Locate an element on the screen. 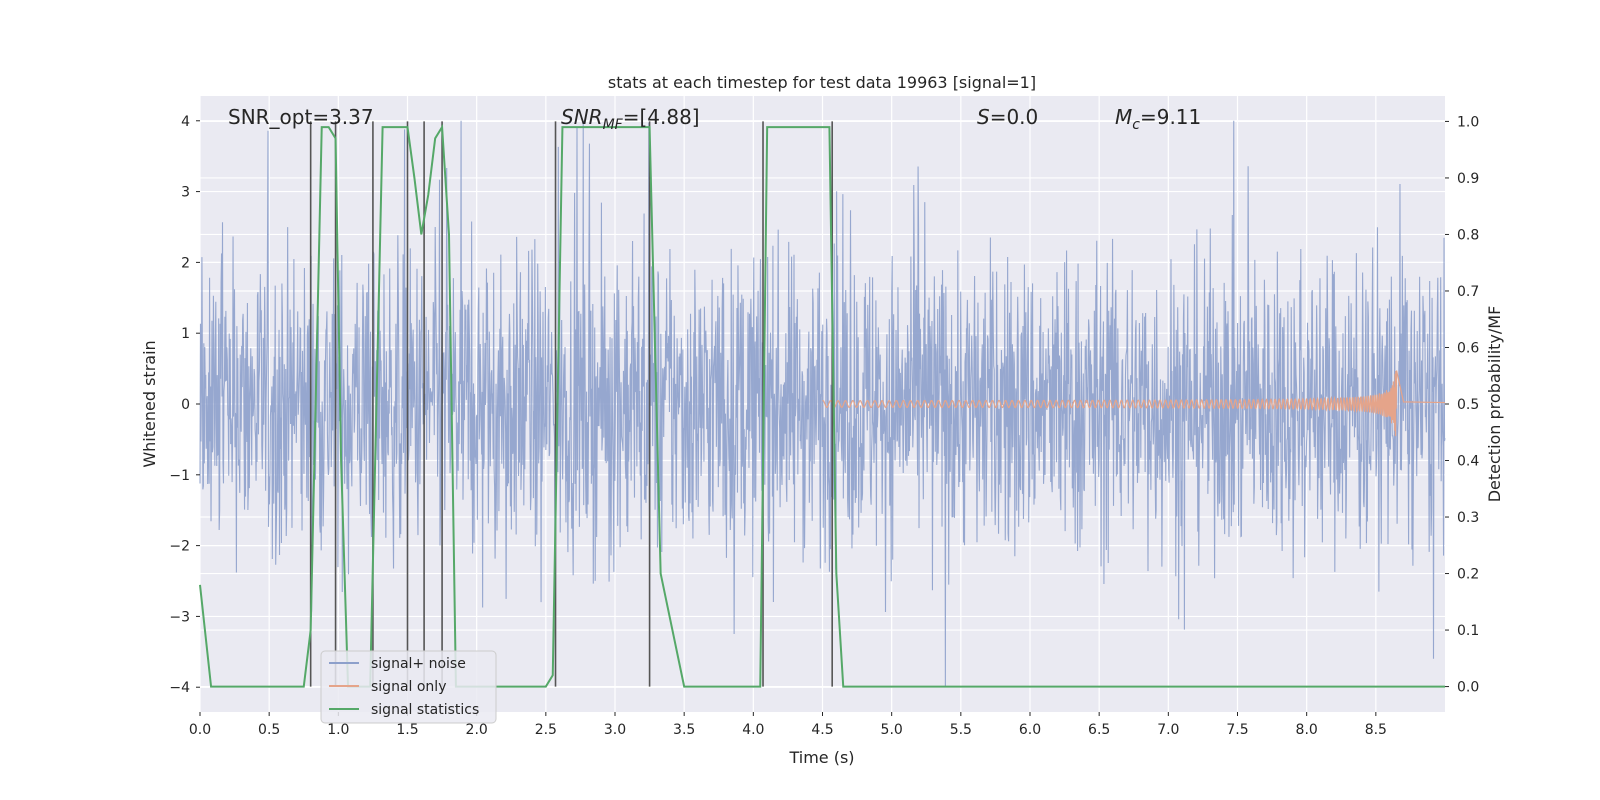 This screenshot has height=800, width=1600. yr-tick-label-3: 0.3 is located at coordinates (1468, 518).